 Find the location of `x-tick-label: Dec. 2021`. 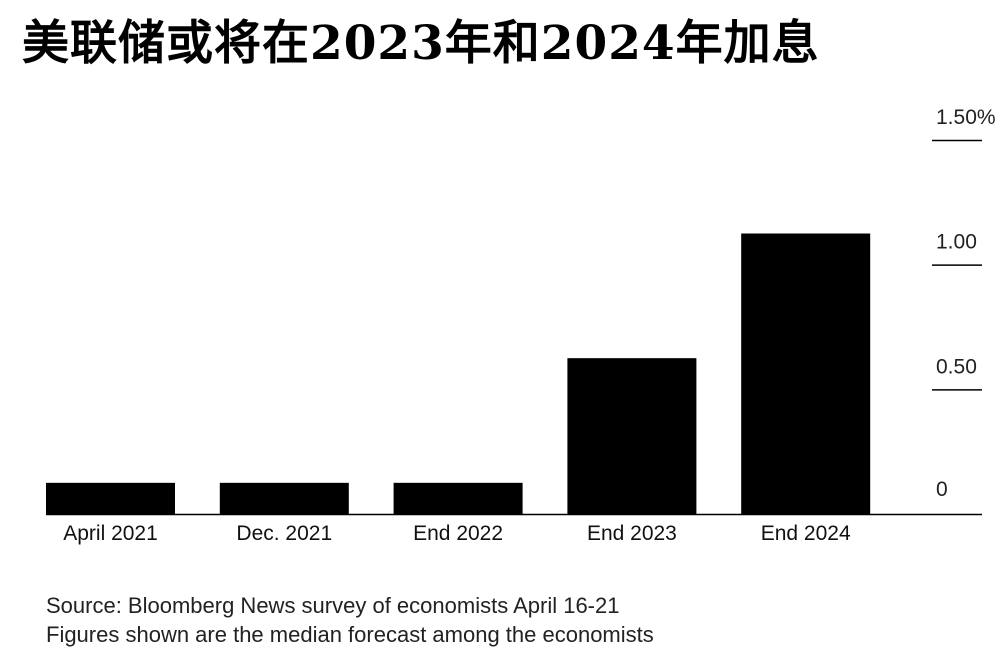

x-tick-label: Dec. 2021 is located at coordinates (284, 533).